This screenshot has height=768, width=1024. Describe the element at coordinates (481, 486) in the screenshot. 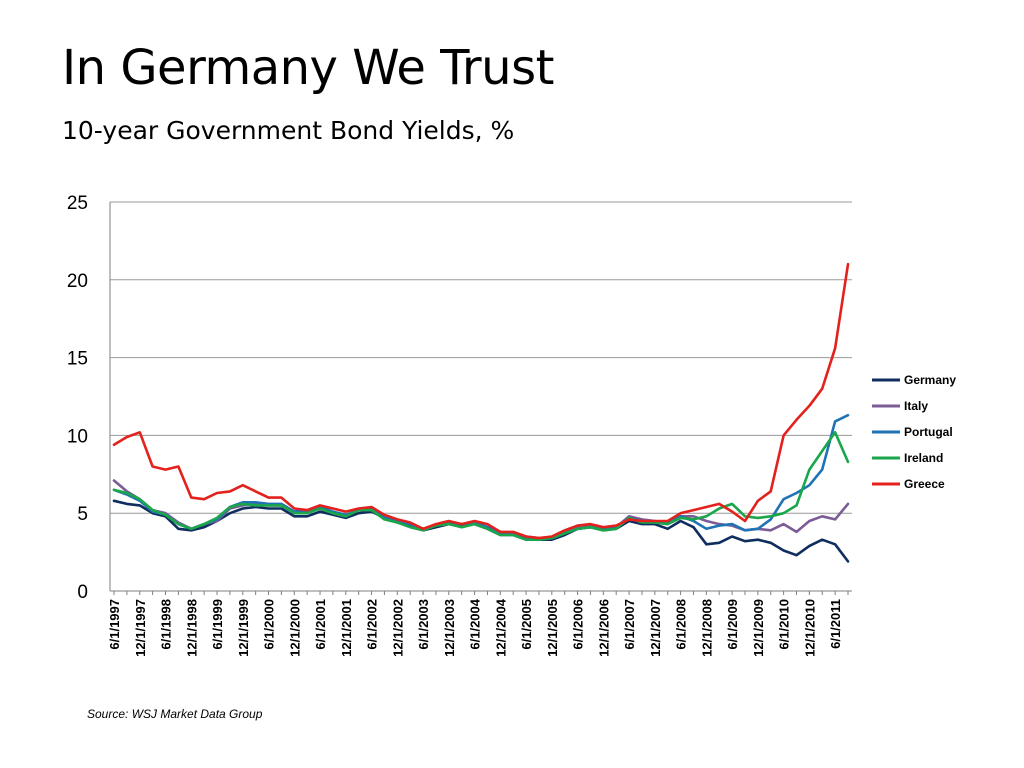

I see `series-line-ireland` at that location.